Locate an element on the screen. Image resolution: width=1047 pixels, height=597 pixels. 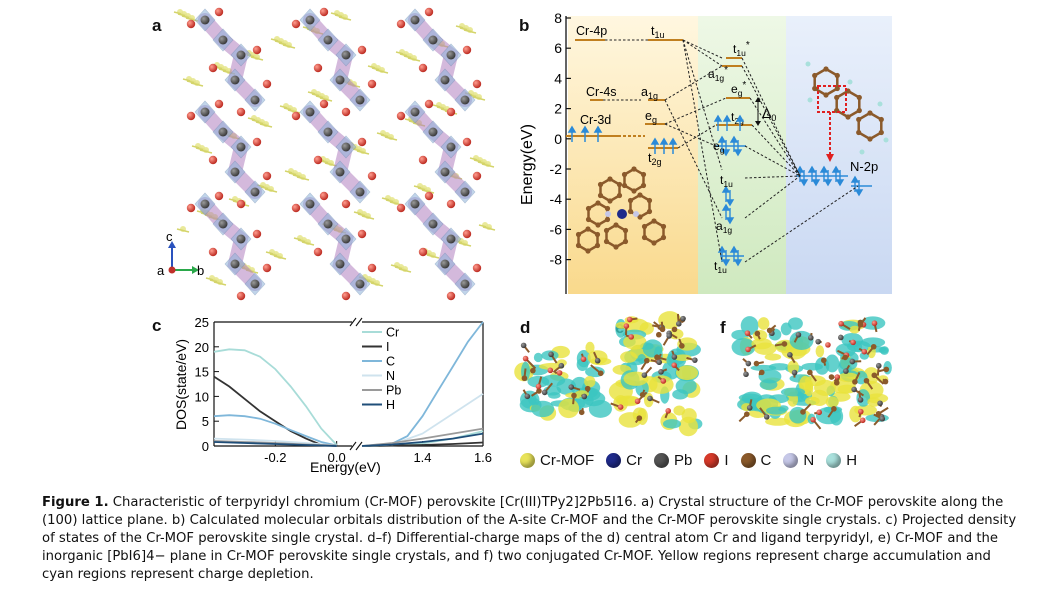
atom-legend-item: I is located at coordinates (716, 460).